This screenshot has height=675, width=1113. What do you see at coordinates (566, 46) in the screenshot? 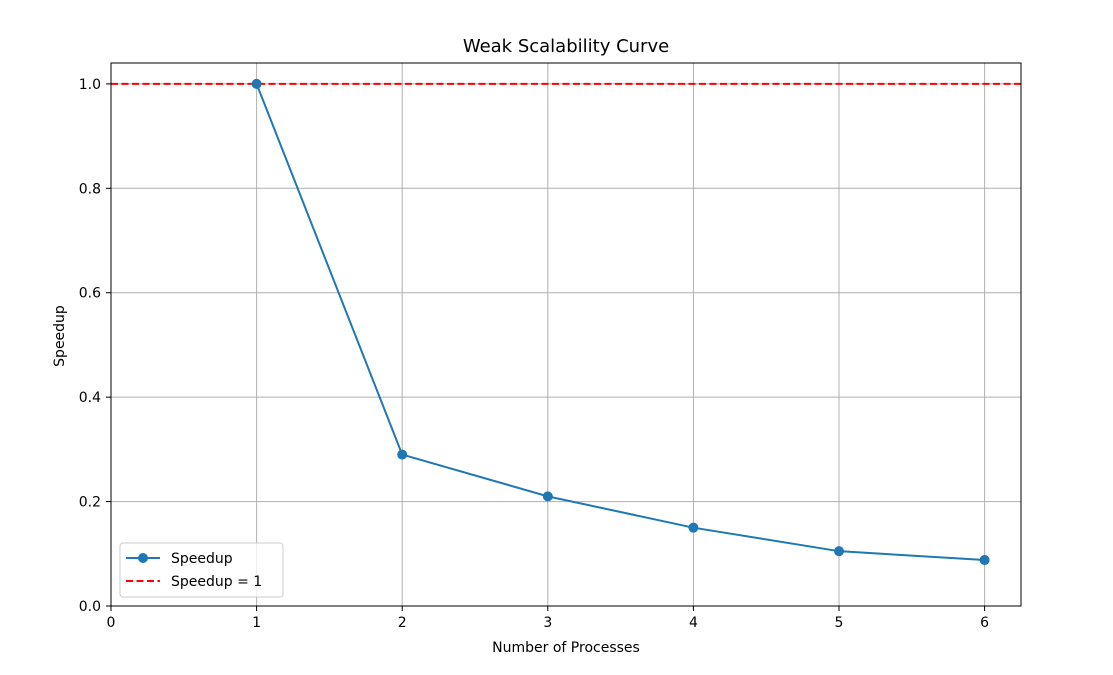
I see `chart-title: Weak Scalability Curve` at bounding box center [566, 46].